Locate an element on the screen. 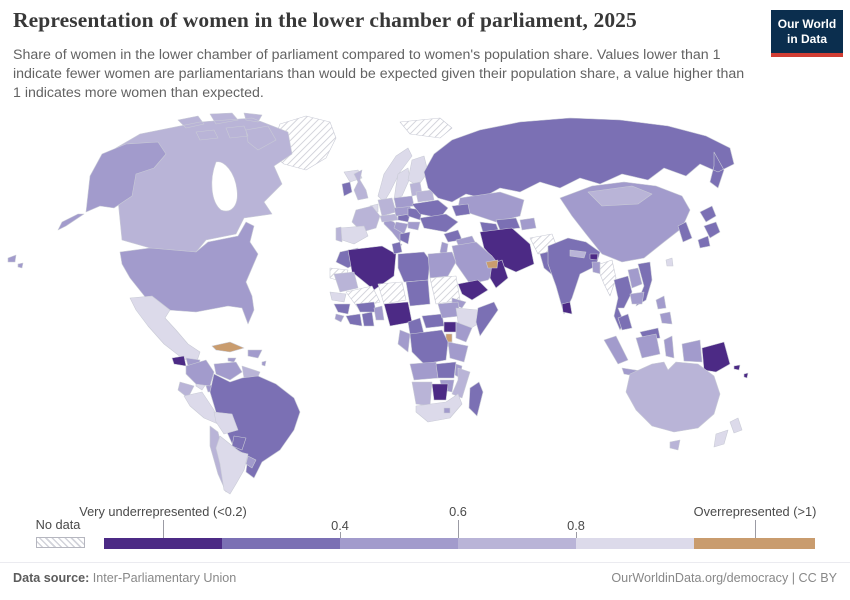  datasource-link: Inter-Parliamentary Union is located at coordinates (164, 578).